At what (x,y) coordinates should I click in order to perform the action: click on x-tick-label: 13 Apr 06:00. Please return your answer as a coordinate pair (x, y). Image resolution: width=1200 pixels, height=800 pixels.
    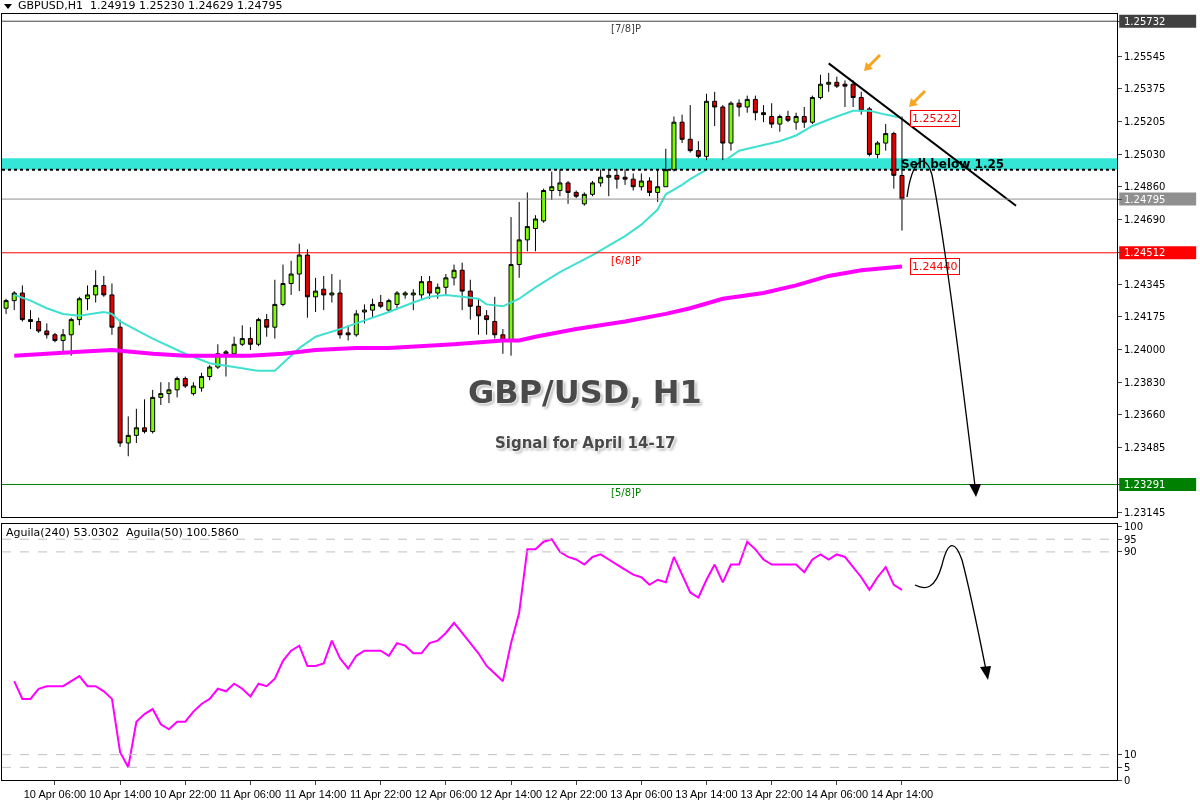
    Looking at the image, I should click on (641, 794).